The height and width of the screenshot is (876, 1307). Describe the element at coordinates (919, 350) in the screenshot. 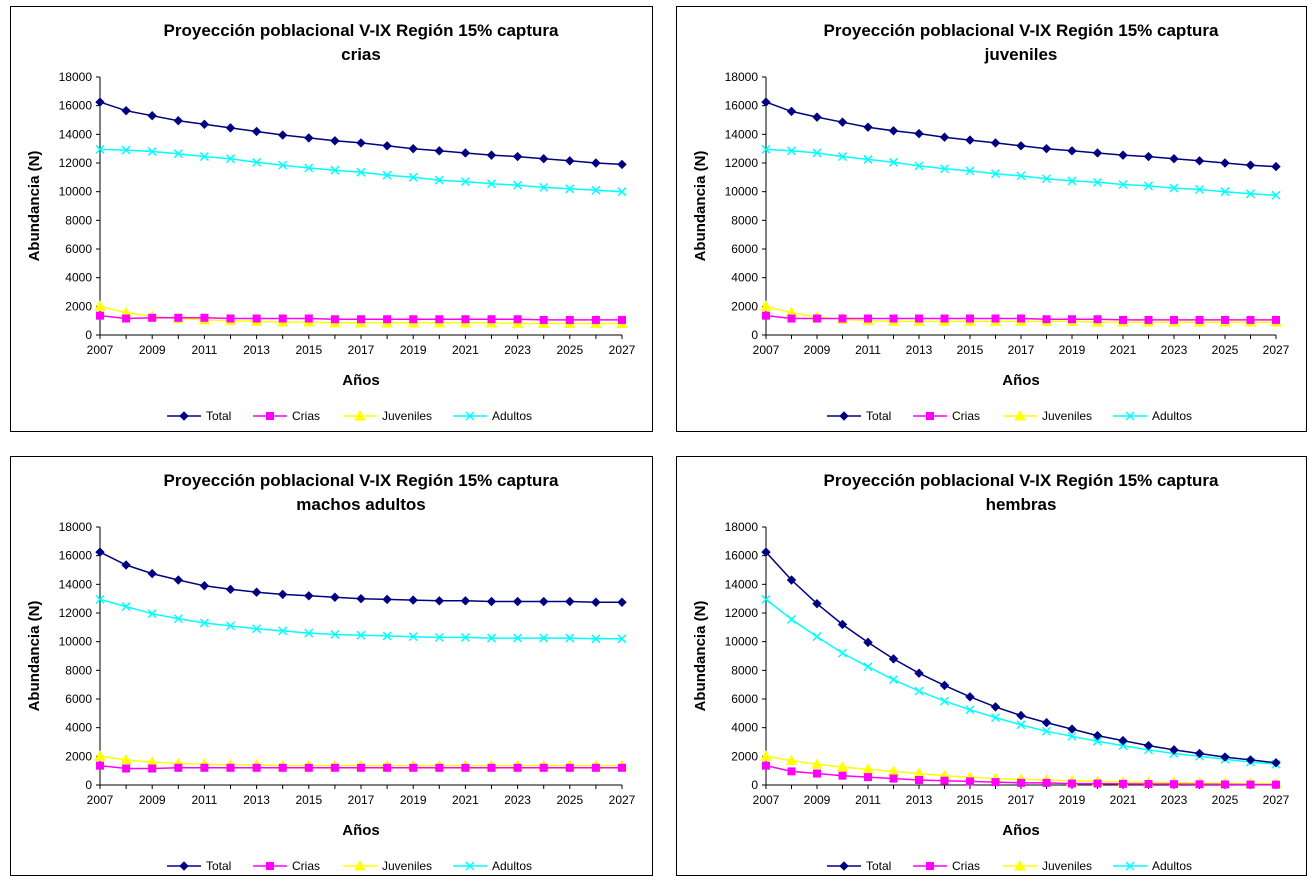

I see `x-tick-label: 2013` at that location.